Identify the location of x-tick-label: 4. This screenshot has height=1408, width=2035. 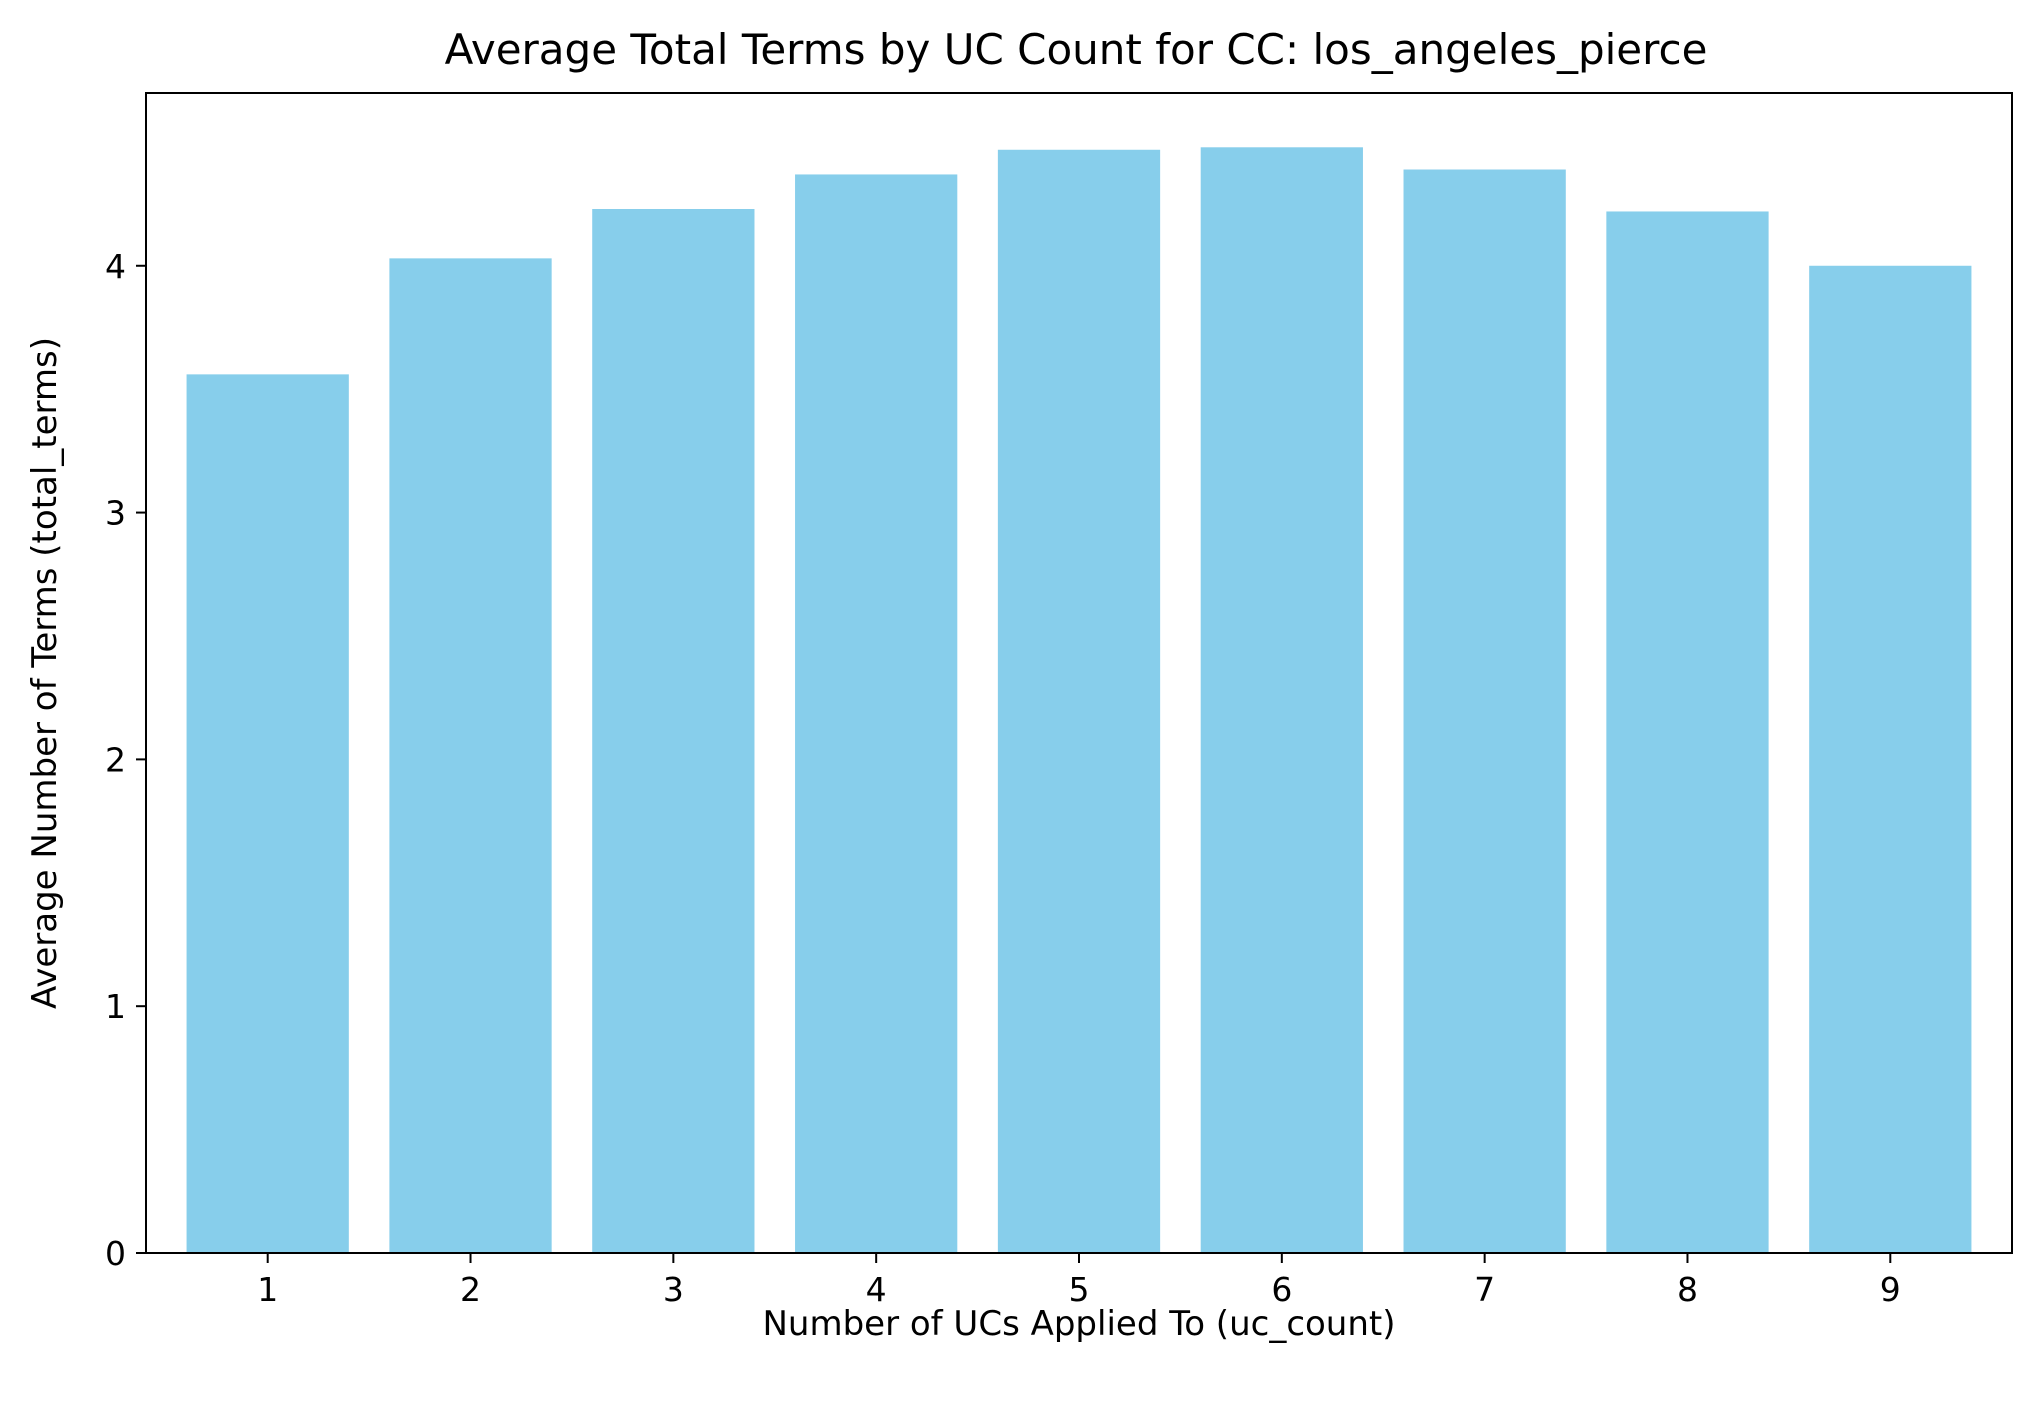
(876, 1289).